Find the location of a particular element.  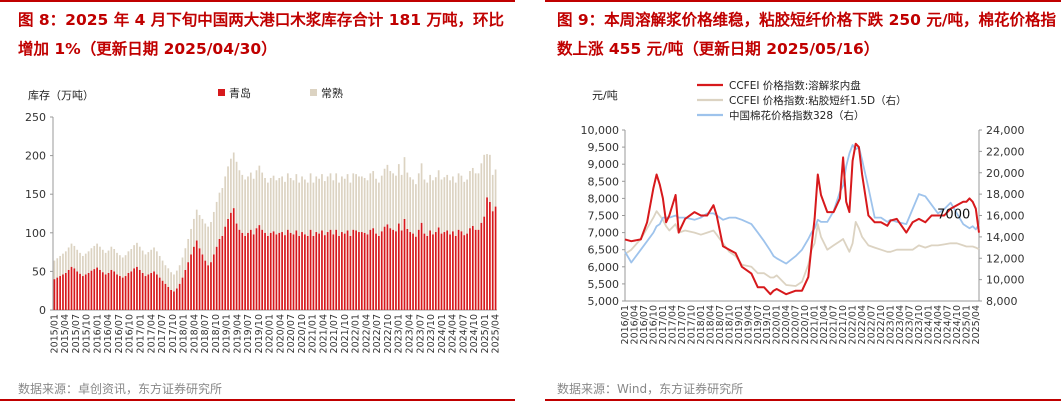

x-tick-label: 2020/07 is located at coordinates (291, 333).